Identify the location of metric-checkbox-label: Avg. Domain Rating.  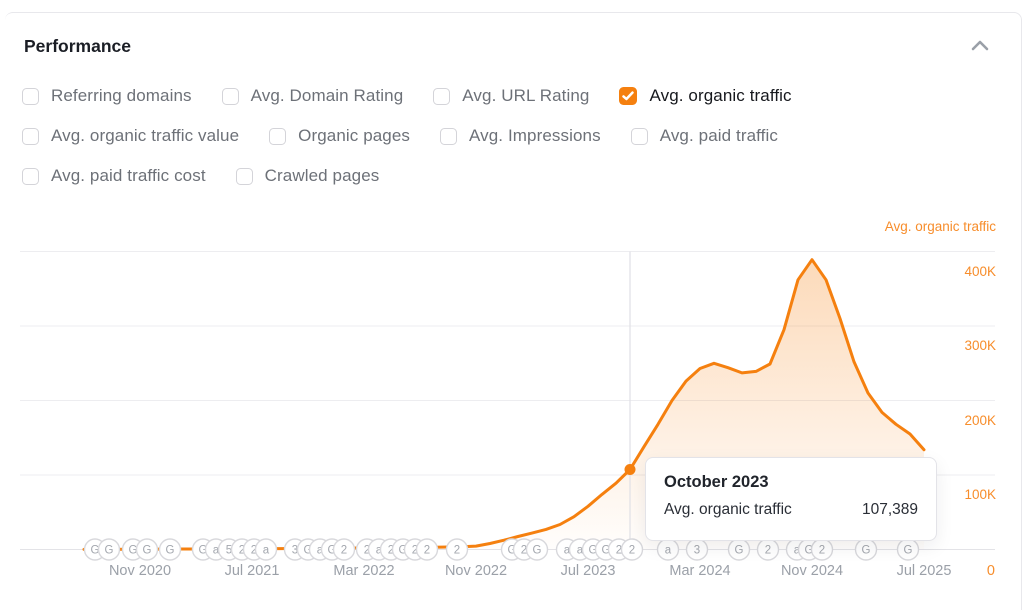
(327, 95).